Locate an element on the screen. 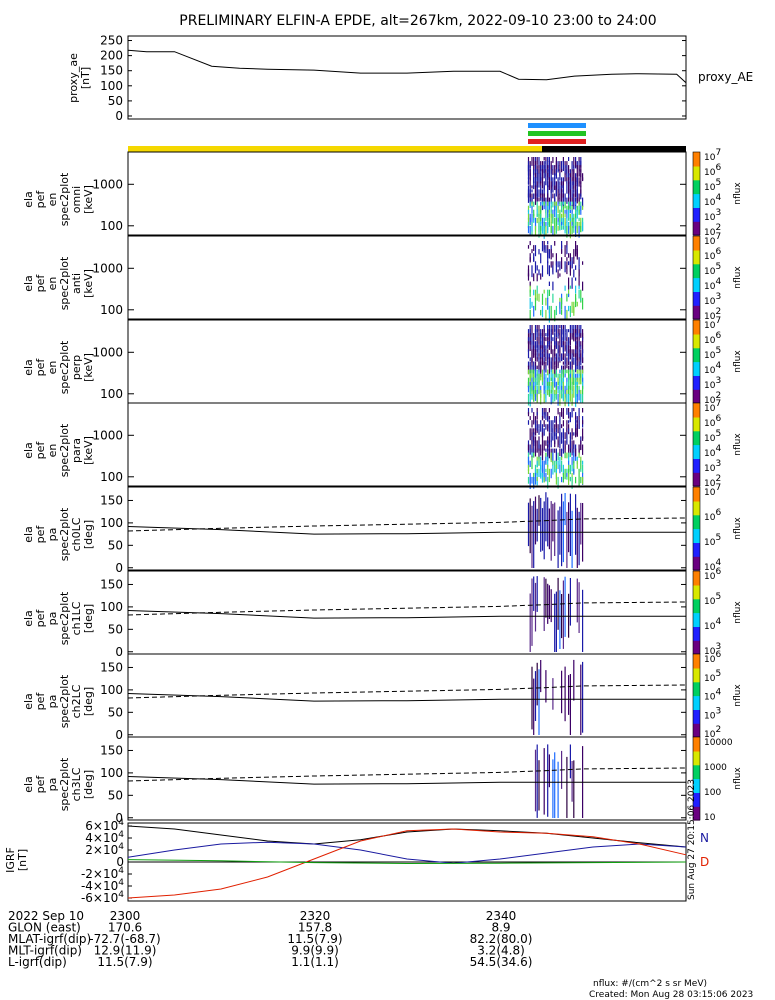 This screenshot has width=775, height=1000. colorbar-tick-label: 10⁵ is located at coordinates (712, 676).